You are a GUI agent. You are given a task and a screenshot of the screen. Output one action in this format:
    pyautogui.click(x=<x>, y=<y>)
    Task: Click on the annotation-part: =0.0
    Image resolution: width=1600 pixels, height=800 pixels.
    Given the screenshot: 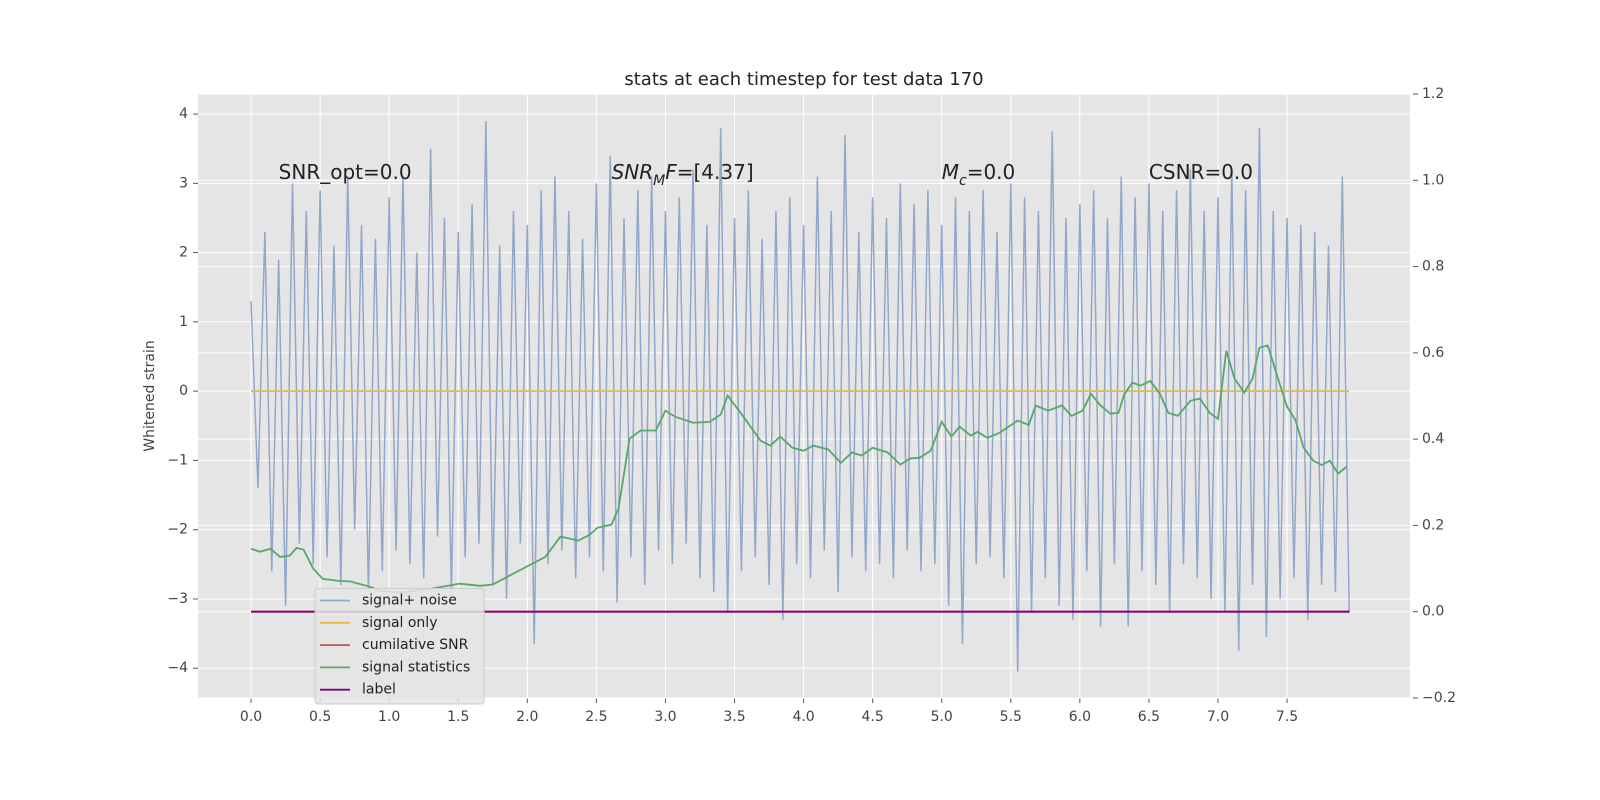 What is the action you would take?
    pyautogui.click(x=991, y=171)
    